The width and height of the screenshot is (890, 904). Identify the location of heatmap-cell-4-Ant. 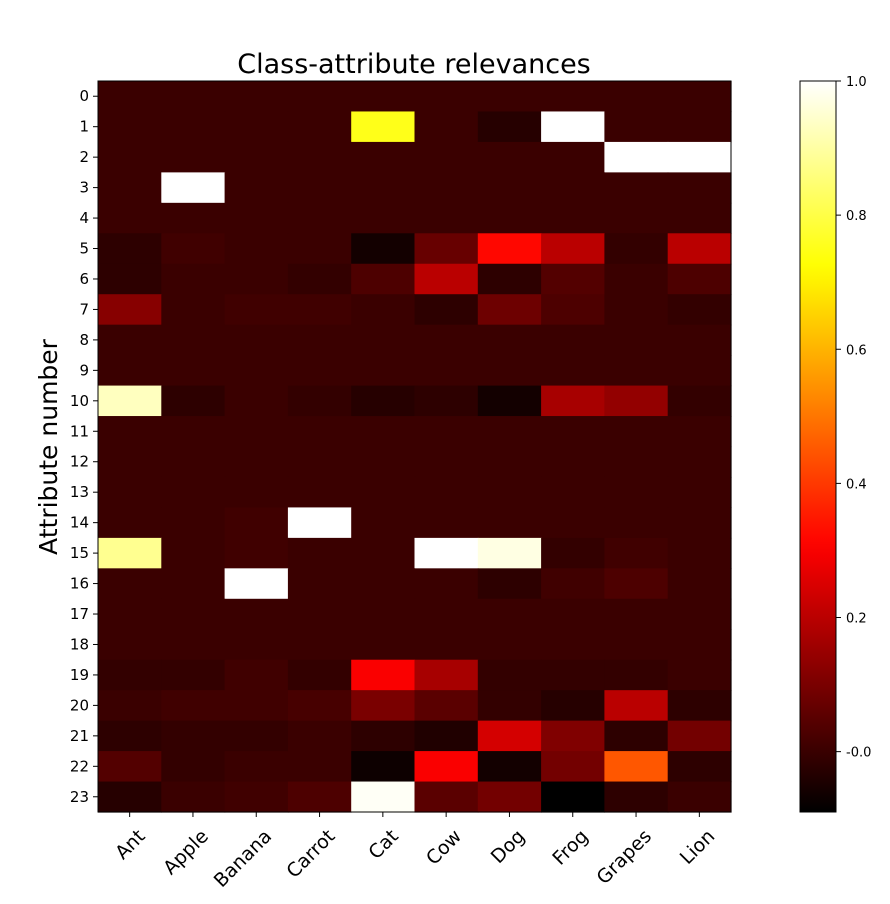
(130, 218).